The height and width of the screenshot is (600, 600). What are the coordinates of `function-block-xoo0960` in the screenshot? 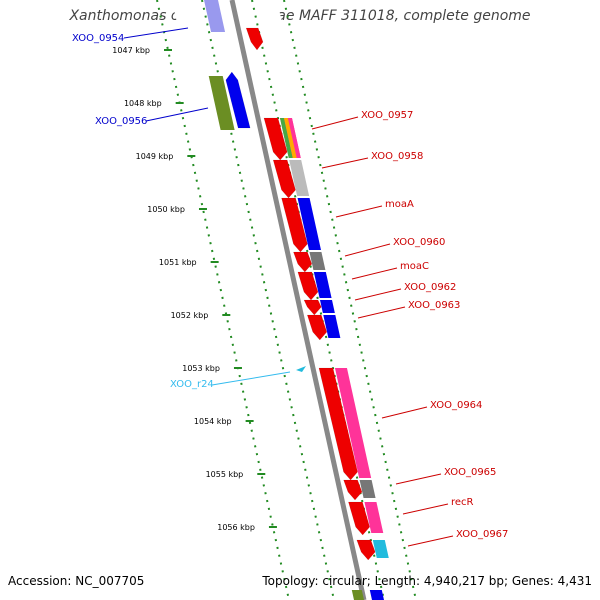 It's located at (317, 261).